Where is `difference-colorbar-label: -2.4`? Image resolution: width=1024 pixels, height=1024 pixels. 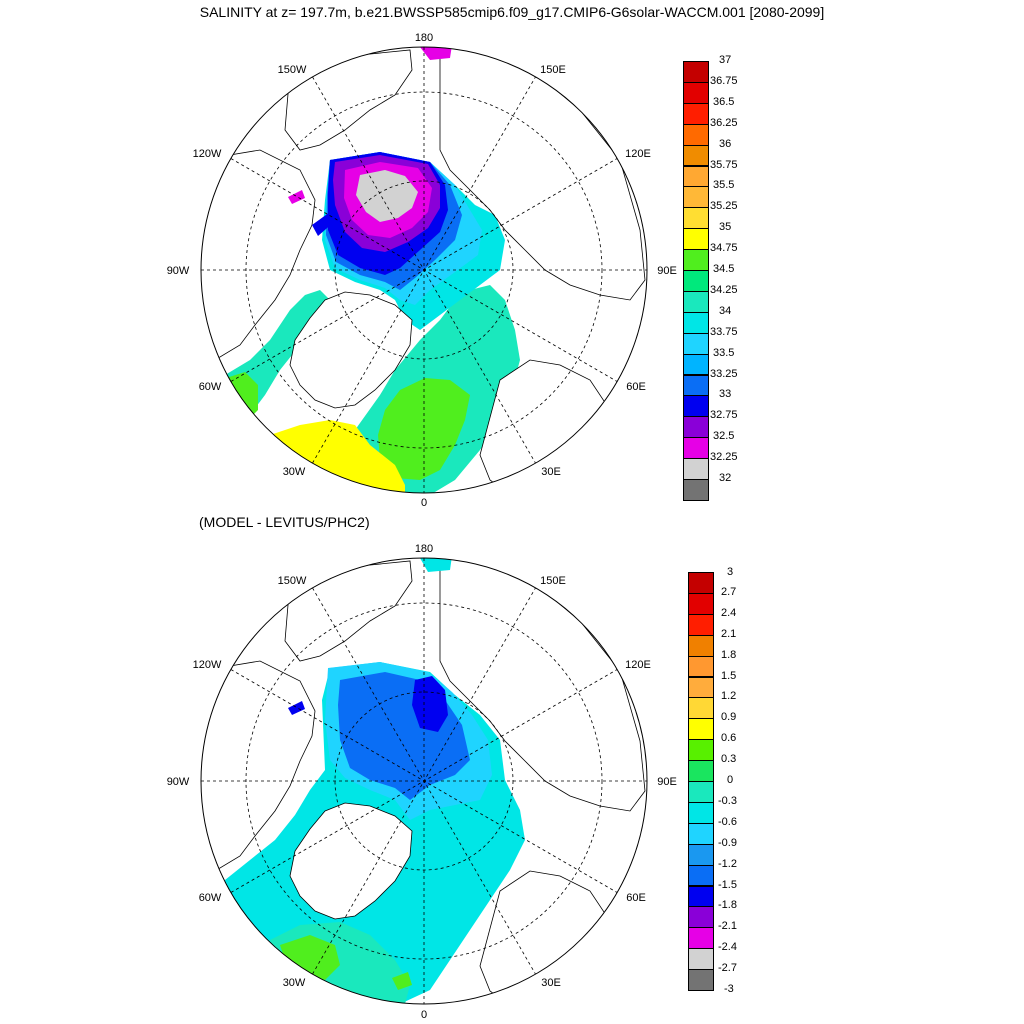
difference-colorbar-label: -2.4 is located at coordinates (727, 947).